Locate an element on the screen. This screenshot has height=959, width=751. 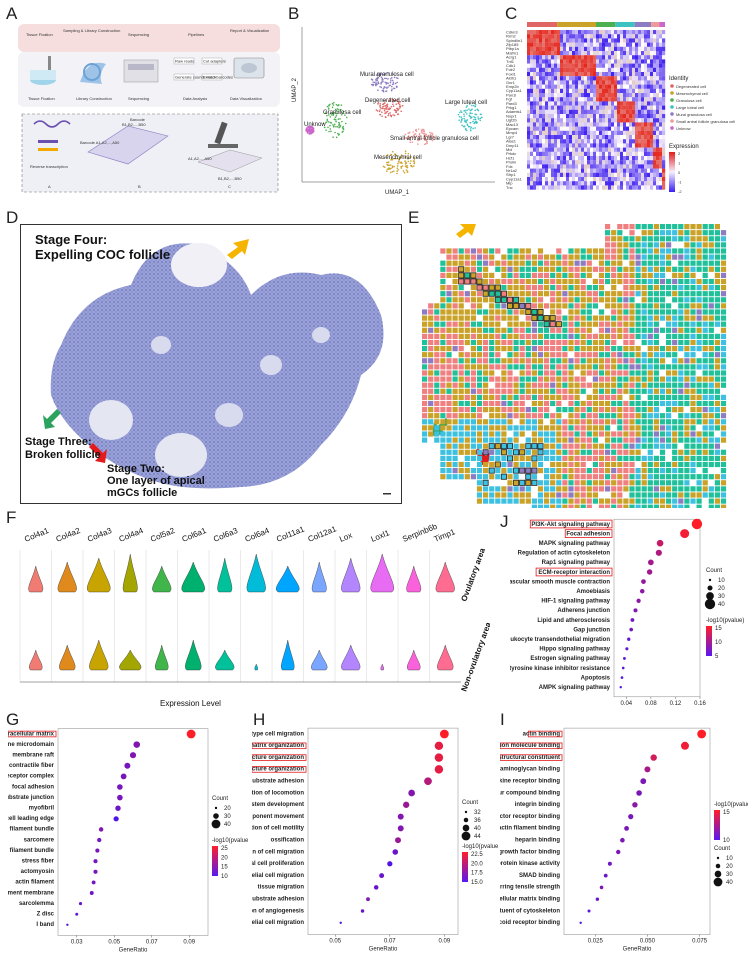
dotplot-category-label: cytokine receptor binding is located at coordinates (530, 782).